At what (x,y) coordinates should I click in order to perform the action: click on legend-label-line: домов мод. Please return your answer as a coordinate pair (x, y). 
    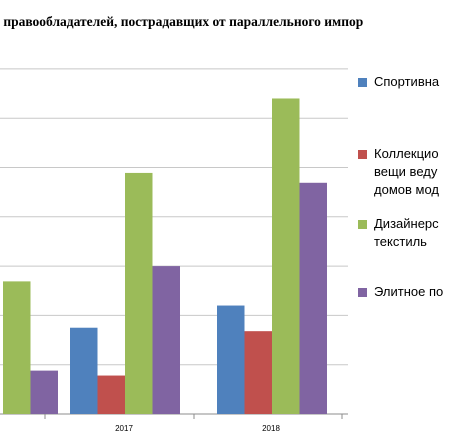
    Looking at the image, I should click on (406, 189).